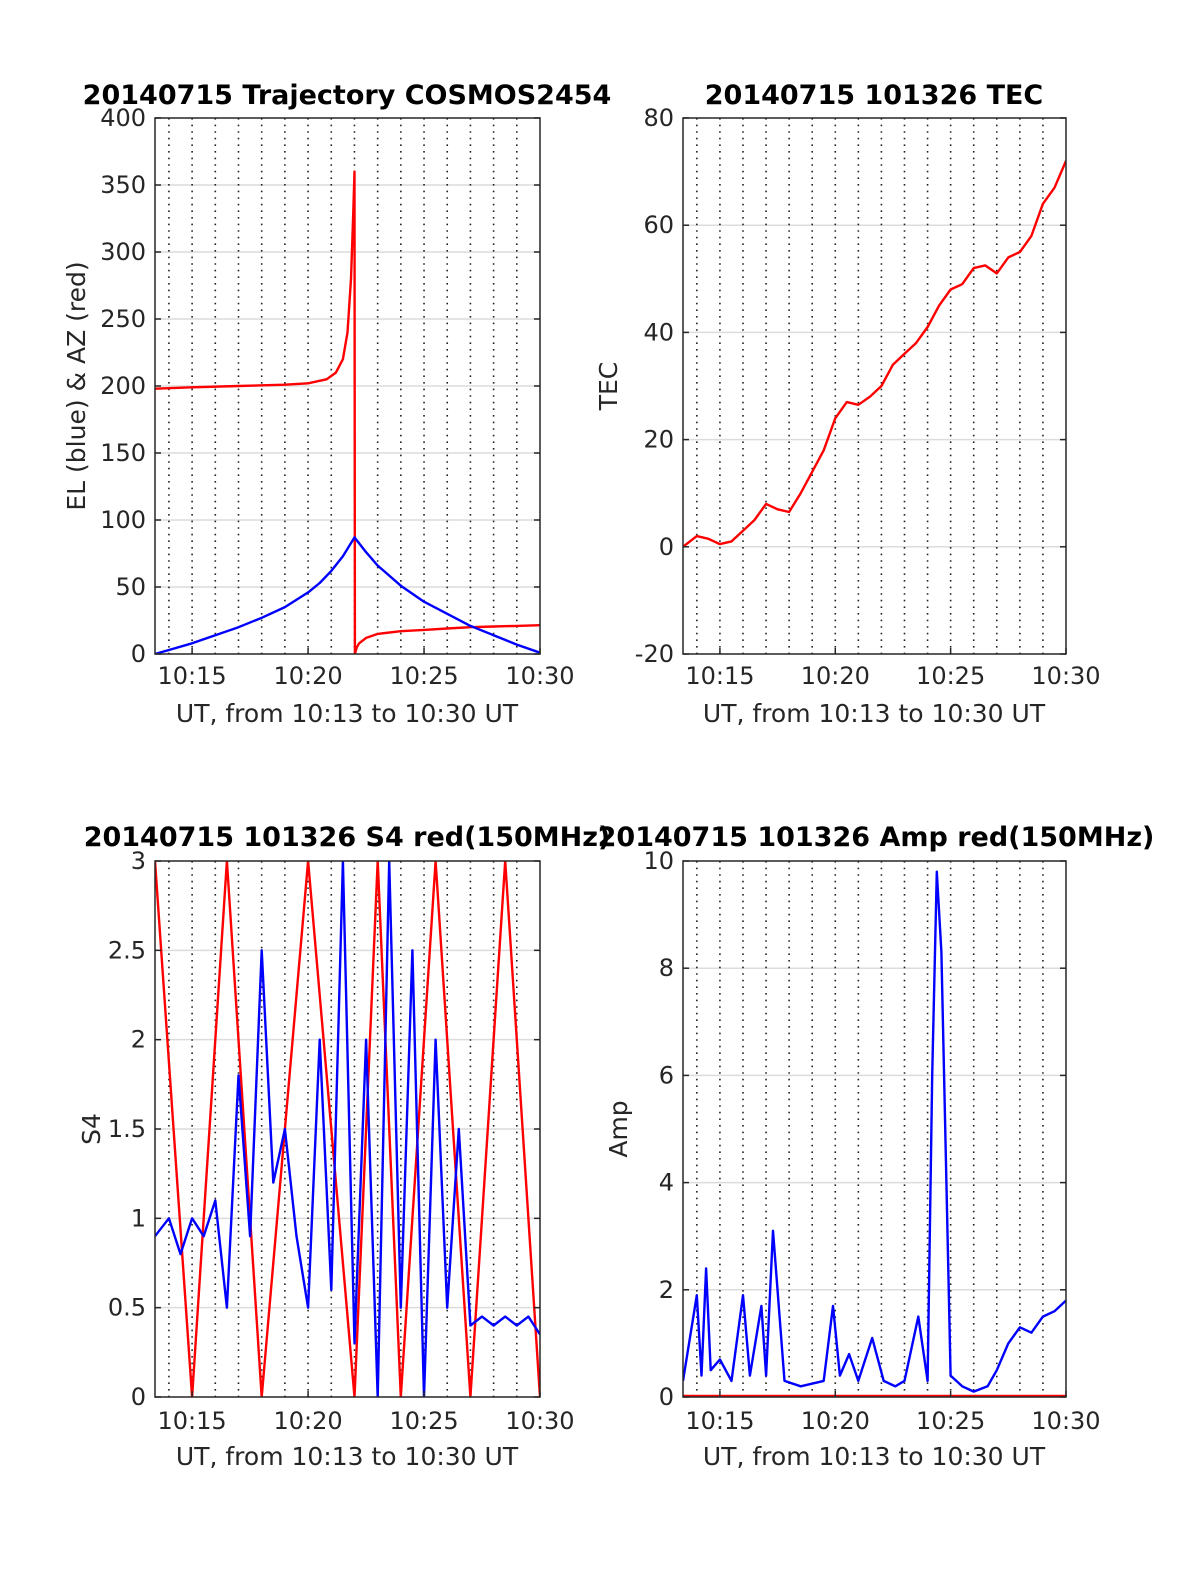 This screenshot has height=1575, width=1200. Describe the element at coordinates (307, 676) in the screenshot. I see `trajectory-xtick-label: 10:20` at that location.